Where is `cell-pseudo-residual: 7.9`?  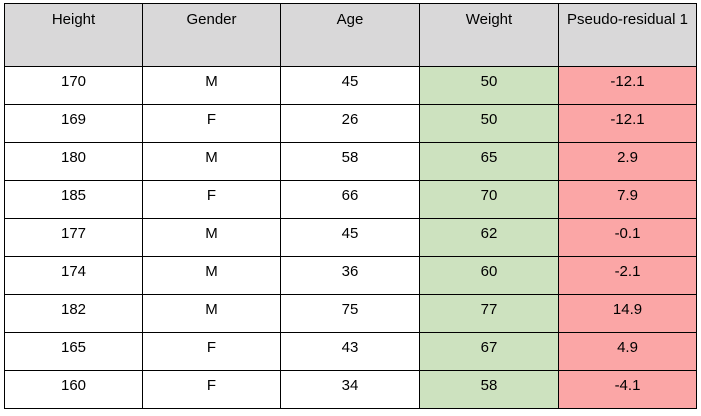
cell-pseudo-residual: 7.9 is located at coordinates (627, 199).